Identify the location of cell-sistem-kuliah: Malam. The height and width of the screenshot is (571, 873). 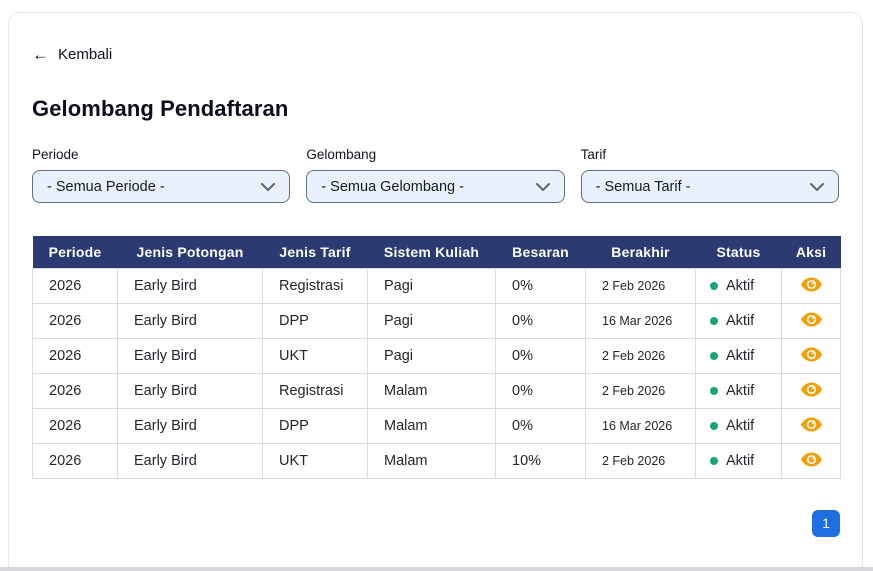
(431, 425).